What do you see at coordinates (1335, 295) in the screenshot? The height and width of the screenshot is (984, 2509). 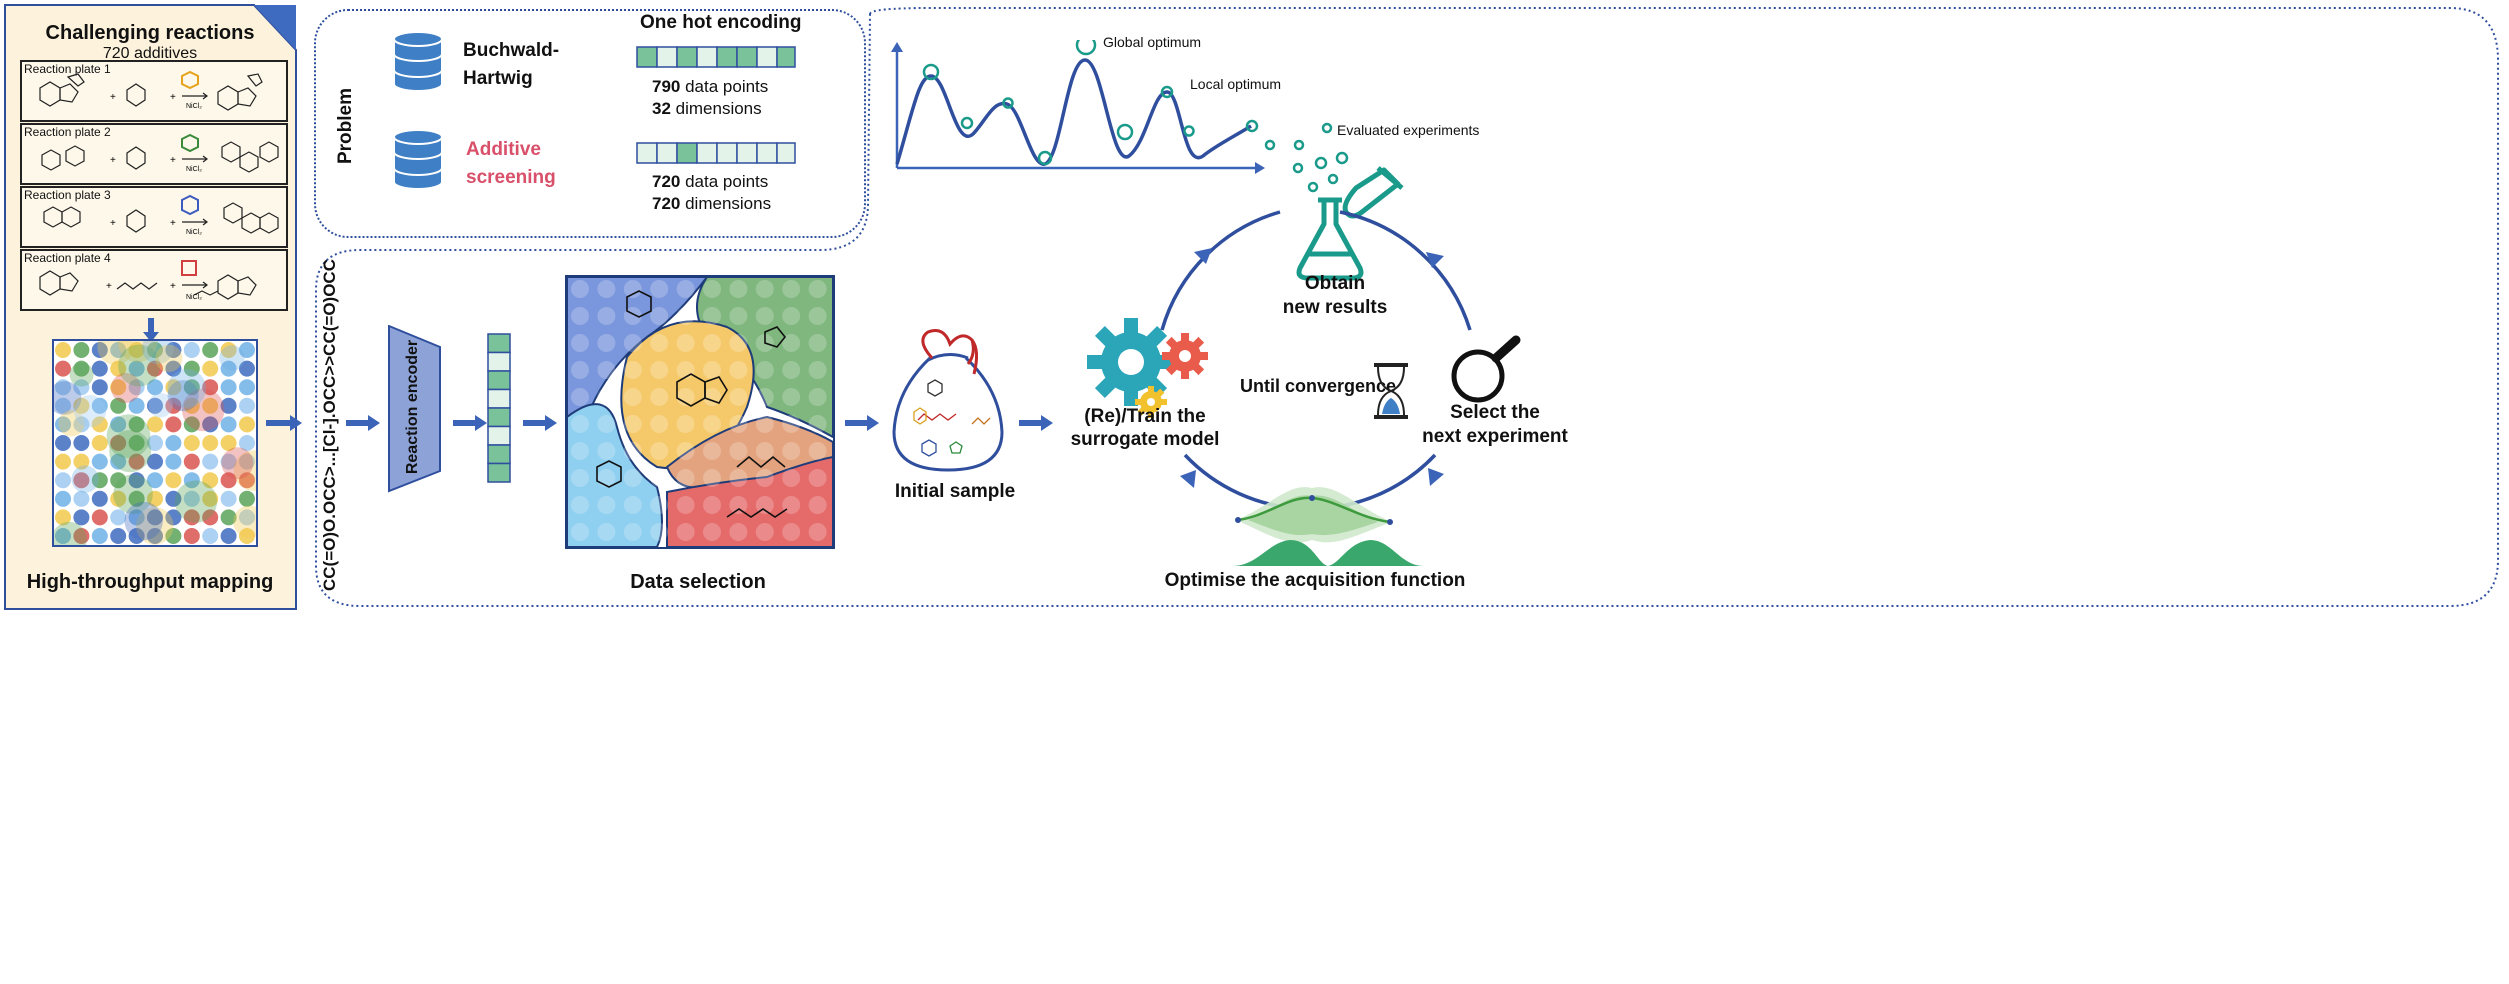 I see `obtain-results-label: Obtain new results` at bounding box center [1335, 295].